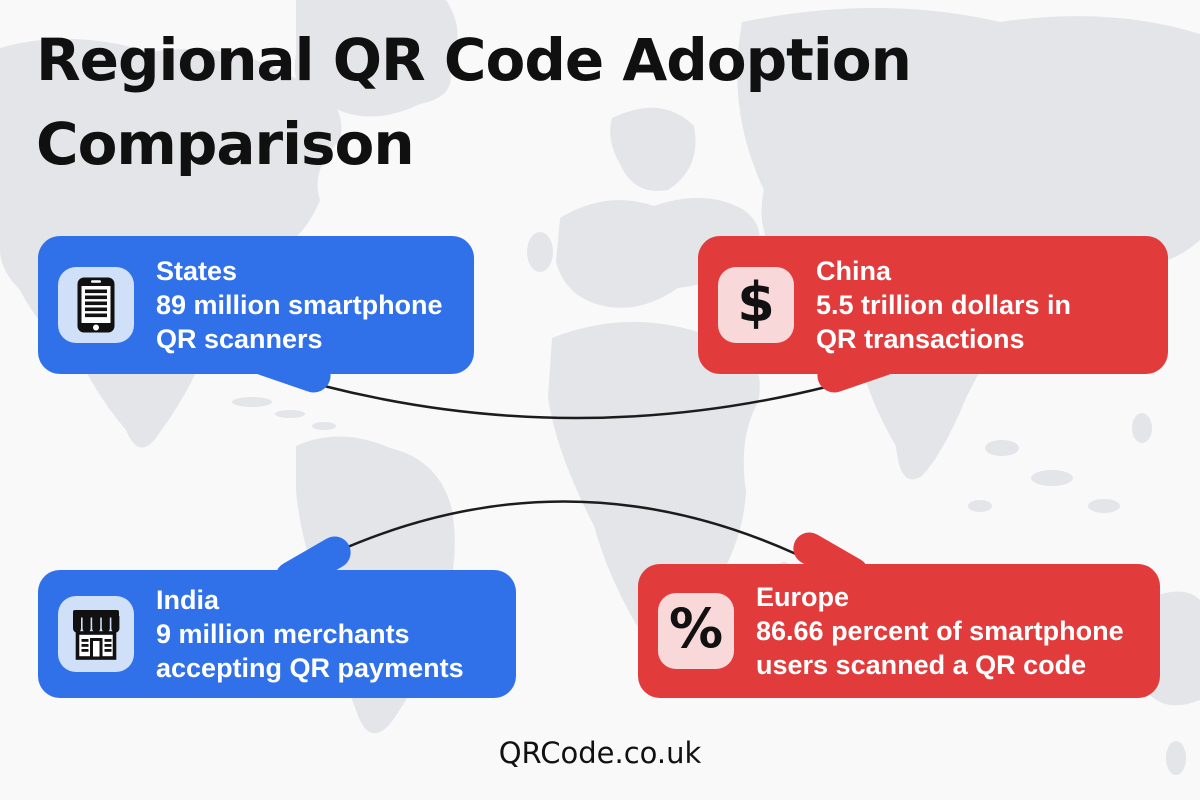 This screenshot has width=1200, height=800. What do you see at coordinates (654, 481) in the screenshot?
I see `map-africa` at bounding box center [654, 481].